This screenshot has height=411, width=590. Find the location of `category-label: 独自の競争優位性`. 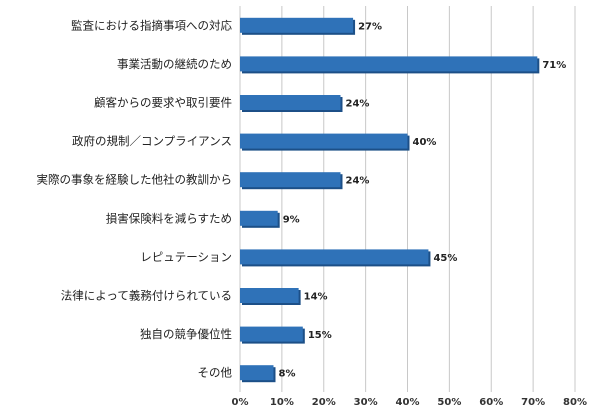

category-label: 独自の競争優位性 is located at coordinates (186, 334).